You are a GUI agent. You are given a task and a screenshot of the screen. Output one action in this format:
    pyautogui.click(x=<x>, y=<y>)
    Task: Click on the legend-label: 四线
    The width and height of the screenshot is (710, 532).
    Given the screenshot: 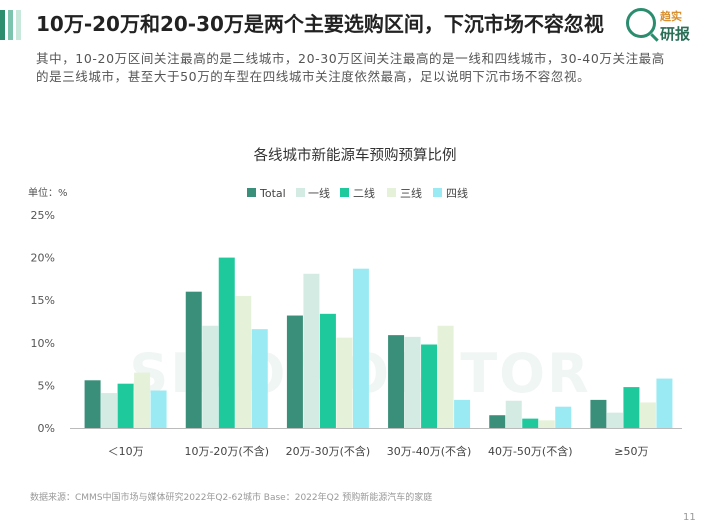 What is the action you would take?
    pyautogui.click(x=457, y=193)
    